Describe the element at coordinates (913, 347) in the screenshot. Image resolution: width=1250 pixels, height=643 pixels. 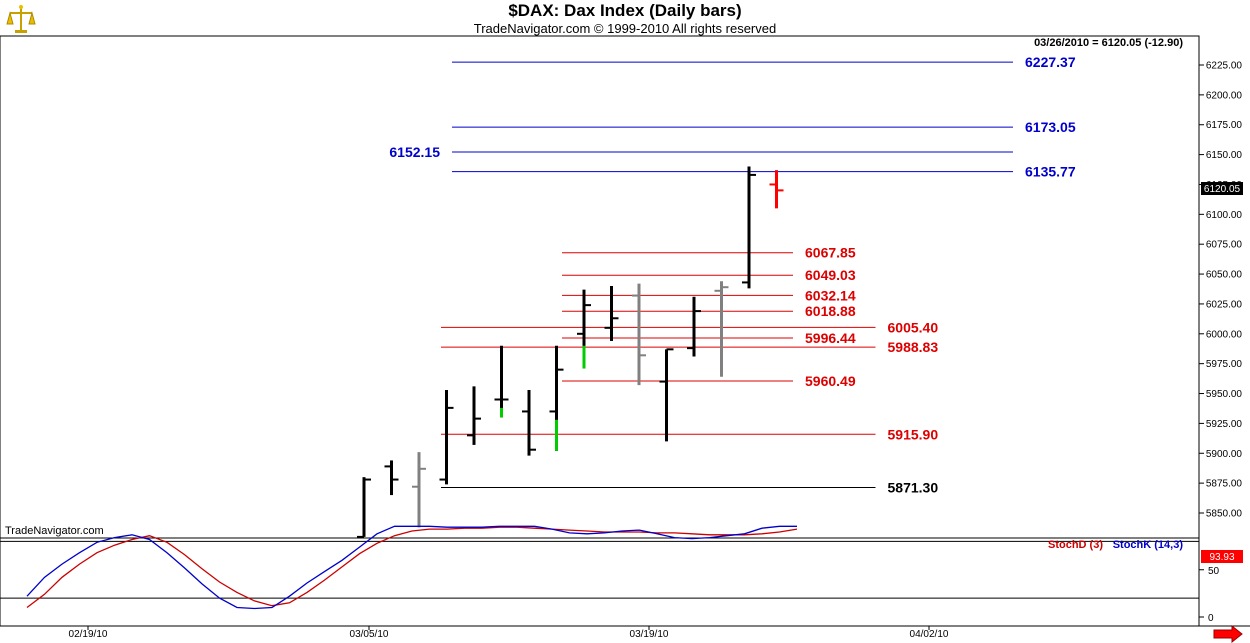
I see `level-label: 5988.83` at that location.